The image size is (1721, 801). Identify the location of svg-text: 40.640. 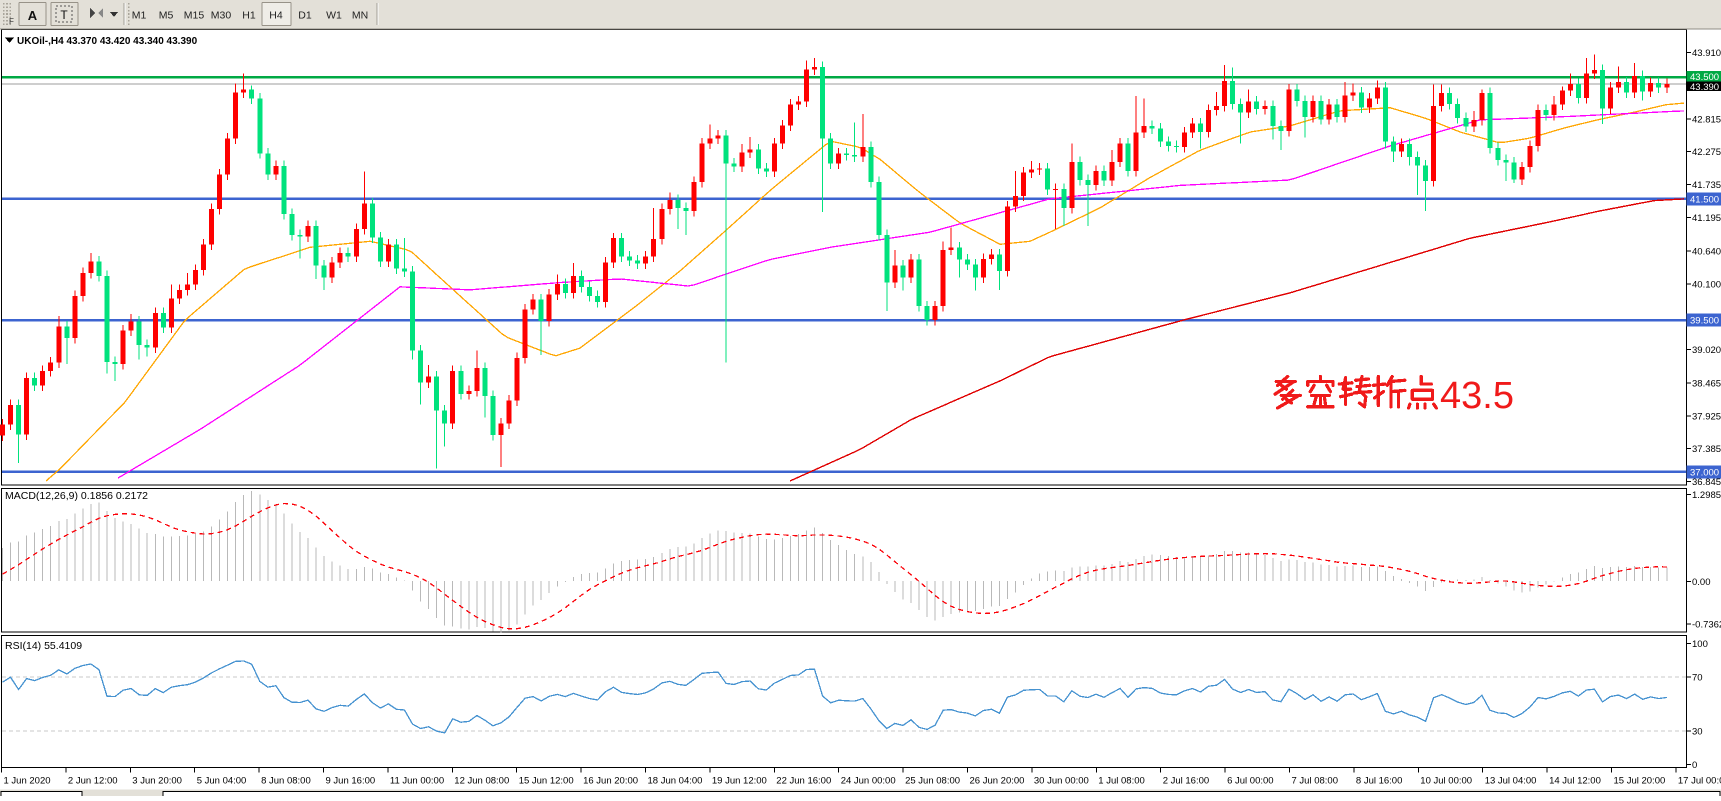
(1706, 252).